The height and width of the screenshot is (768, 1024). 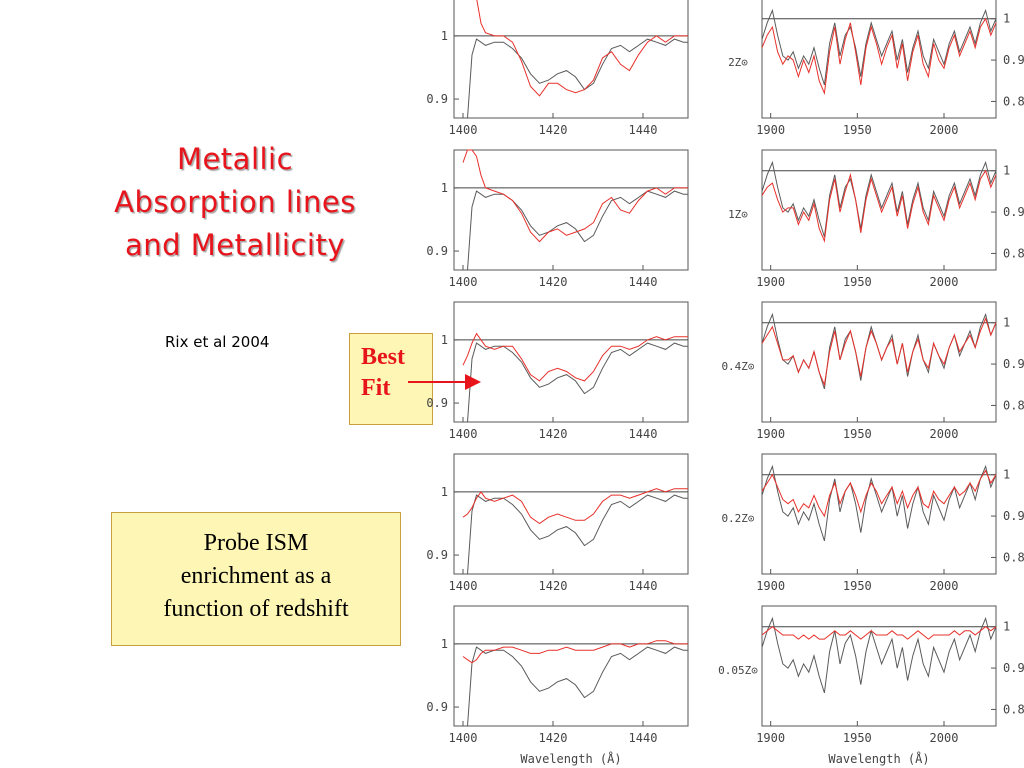 I want to click on metallicity-label: 0.2Z⊙, so click(x=737, y=518).